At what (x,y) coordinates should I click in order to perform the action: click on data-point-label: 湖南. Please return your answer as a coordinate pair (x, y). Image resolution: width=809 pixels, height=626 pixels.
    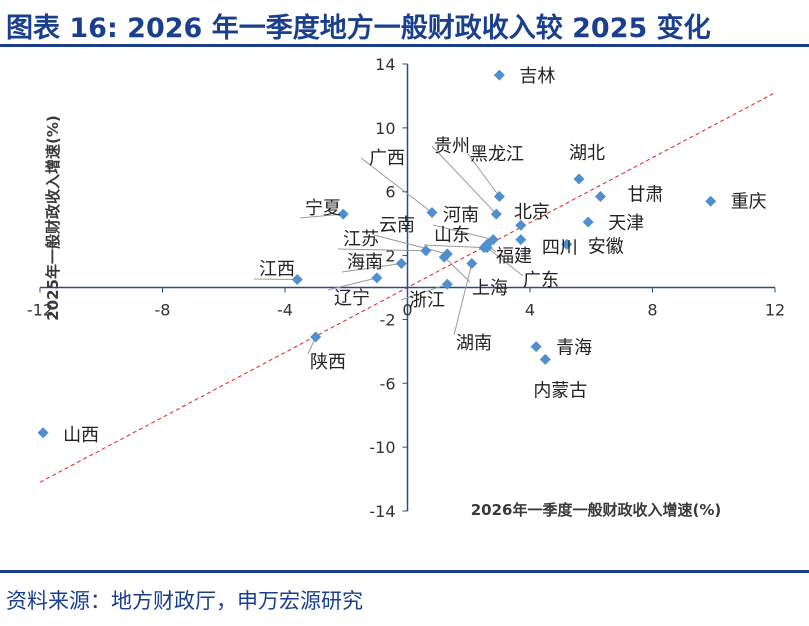
    Looking at the image, I should click on (474, 343).